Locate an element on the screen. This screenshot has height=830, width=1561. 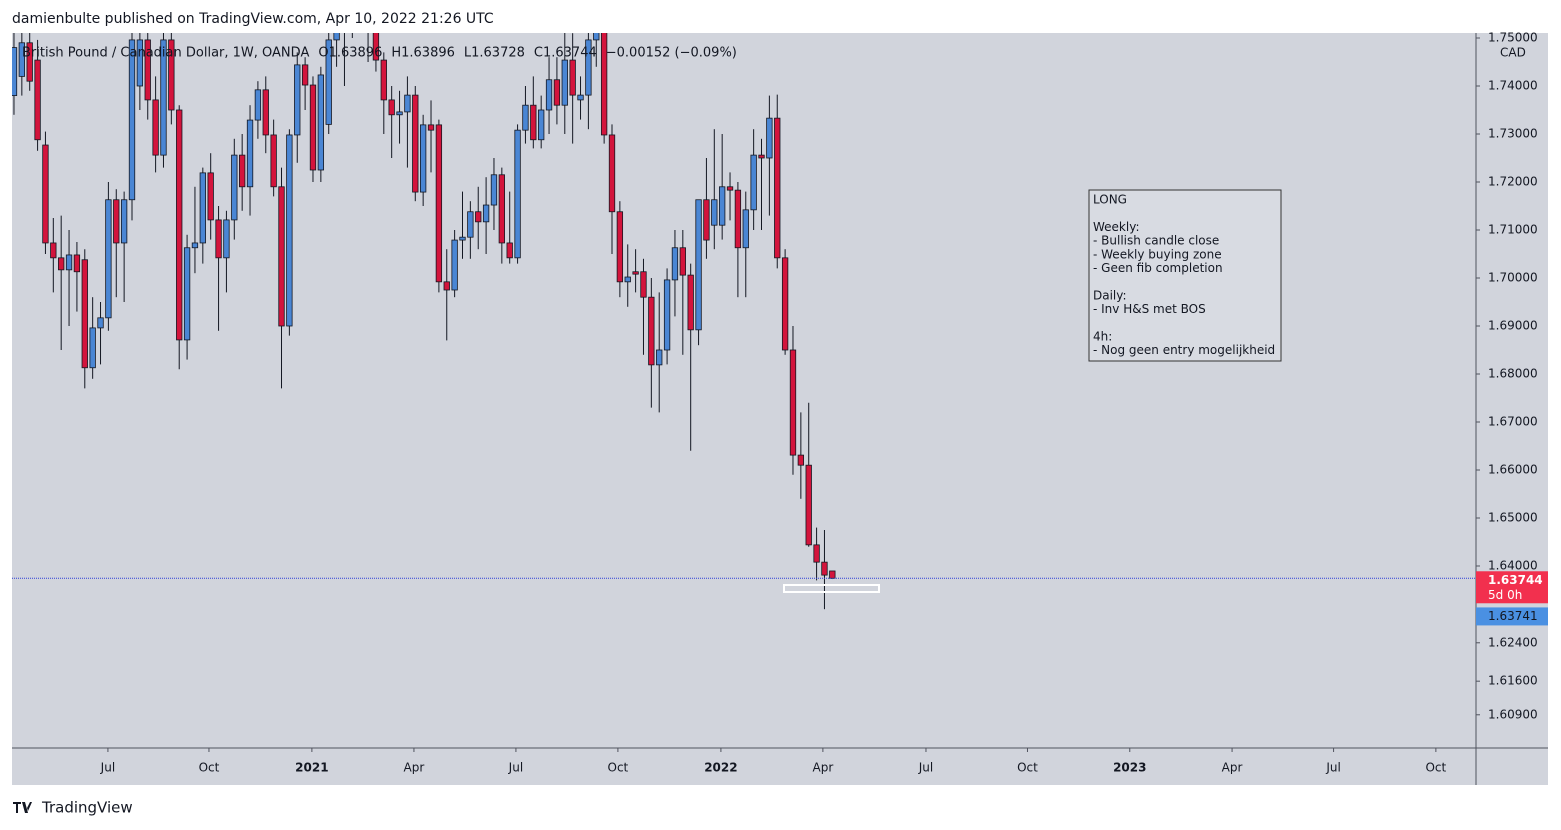
x-tick-label: 2023 is located at coordinates (1129, 768).